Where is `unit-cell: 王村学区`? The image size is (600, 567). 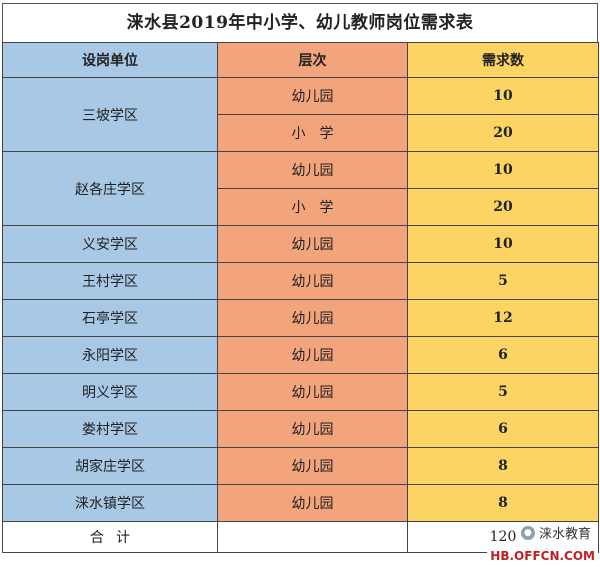 unit-cell: 王村学区 is located at coordinates (110, 281).